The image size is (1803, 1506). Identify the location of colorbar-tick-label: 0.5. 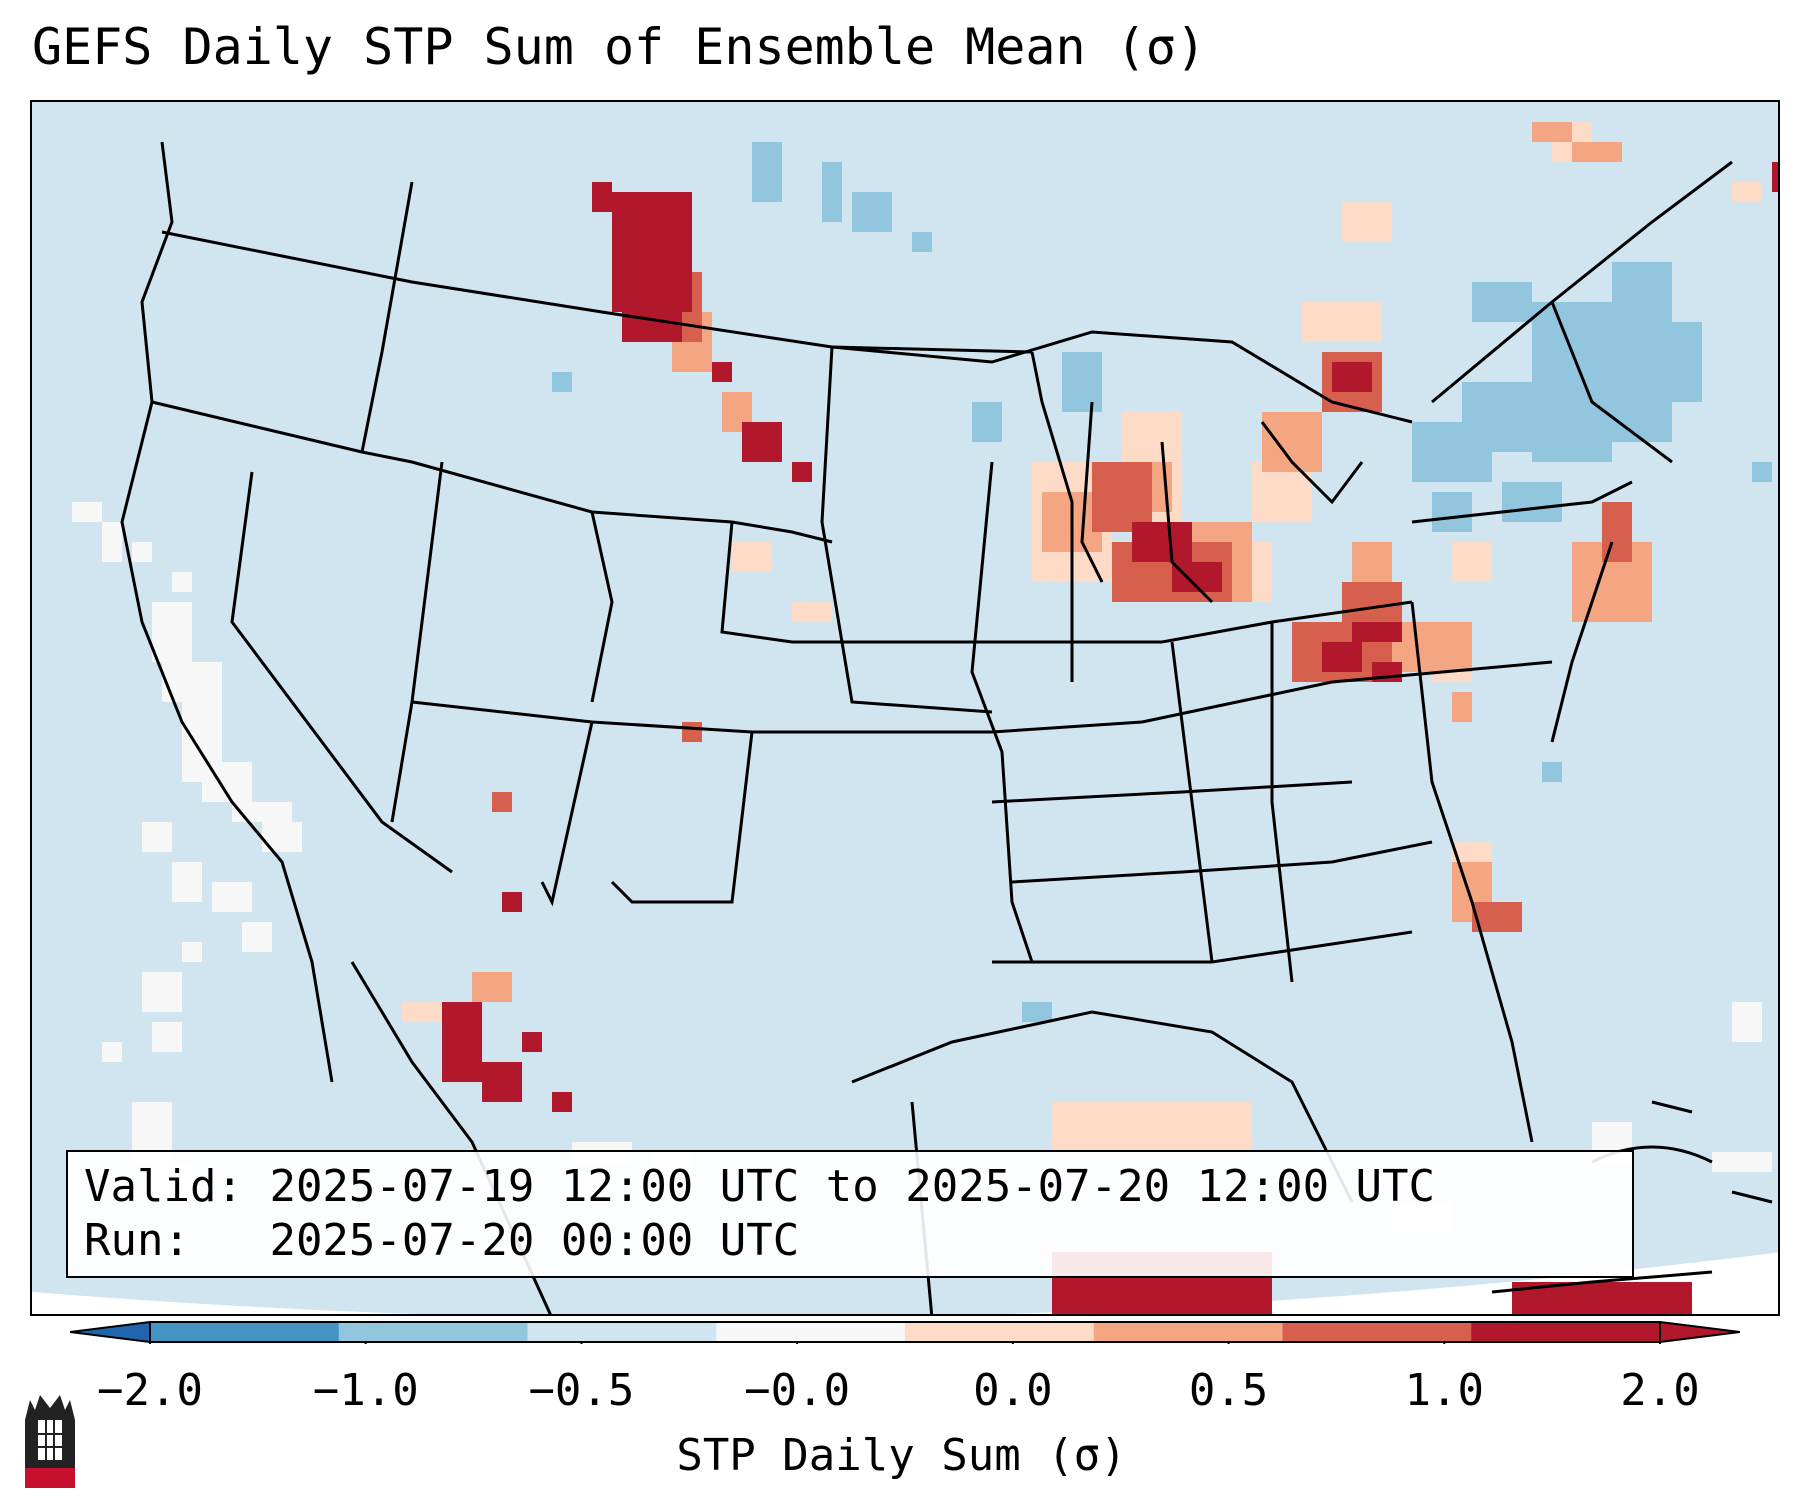
(1228, 1390).